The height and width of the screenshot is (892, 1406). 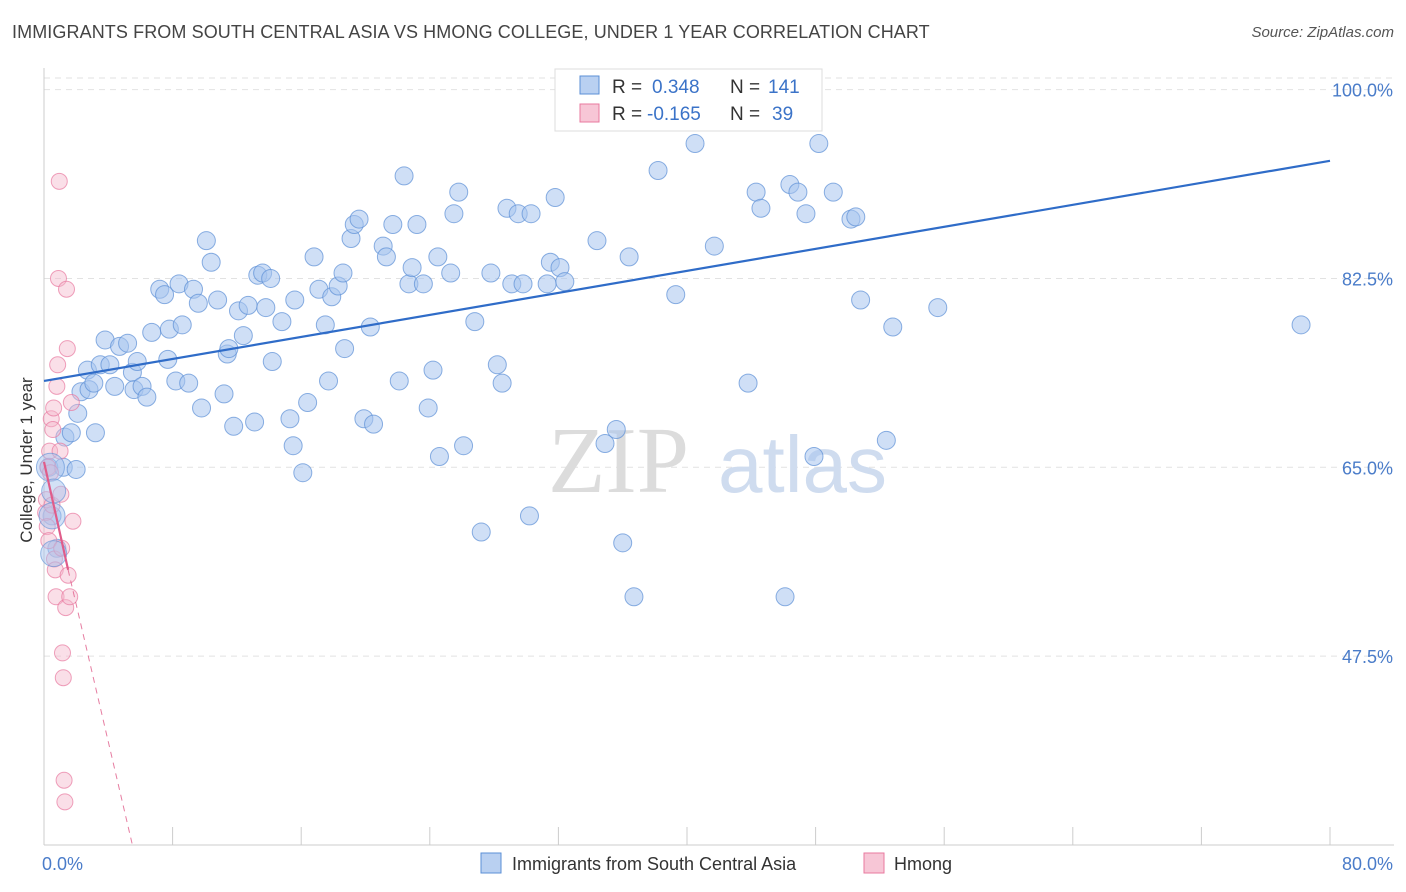 I want to click on legend-label-pink: Hmong, so click(x=923, y=864).